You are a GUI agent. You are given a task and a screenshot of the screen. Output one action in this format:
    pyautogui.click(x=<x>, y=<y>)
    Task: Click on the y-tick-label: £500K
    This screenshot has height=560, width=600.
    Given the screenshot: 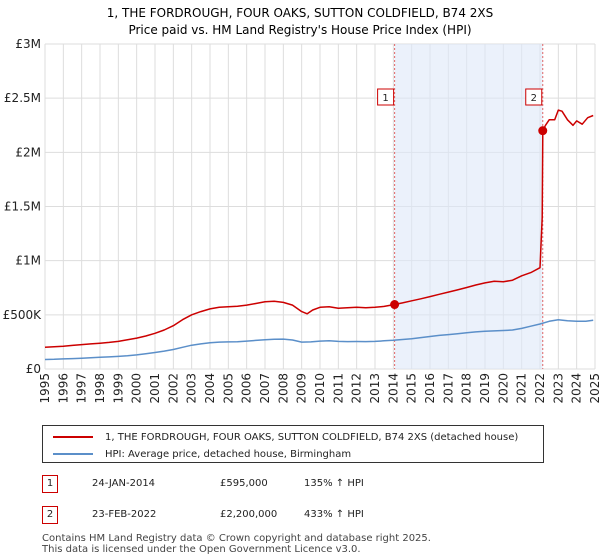 What is the action you would take?
    pyautogui.click(x=23, y=315)
    